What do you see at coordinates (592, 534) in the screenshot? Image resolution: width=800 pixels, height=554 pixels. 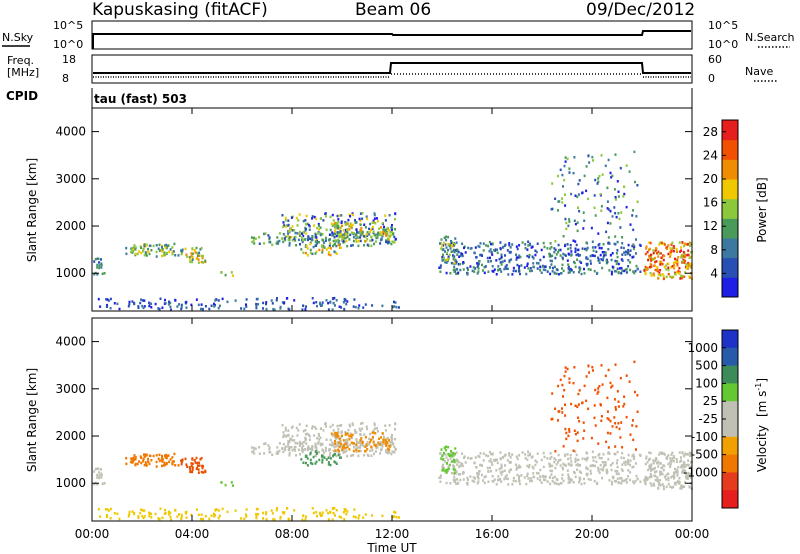 I see `x-tick-label: 20:00` at bounding box center [592, 534].